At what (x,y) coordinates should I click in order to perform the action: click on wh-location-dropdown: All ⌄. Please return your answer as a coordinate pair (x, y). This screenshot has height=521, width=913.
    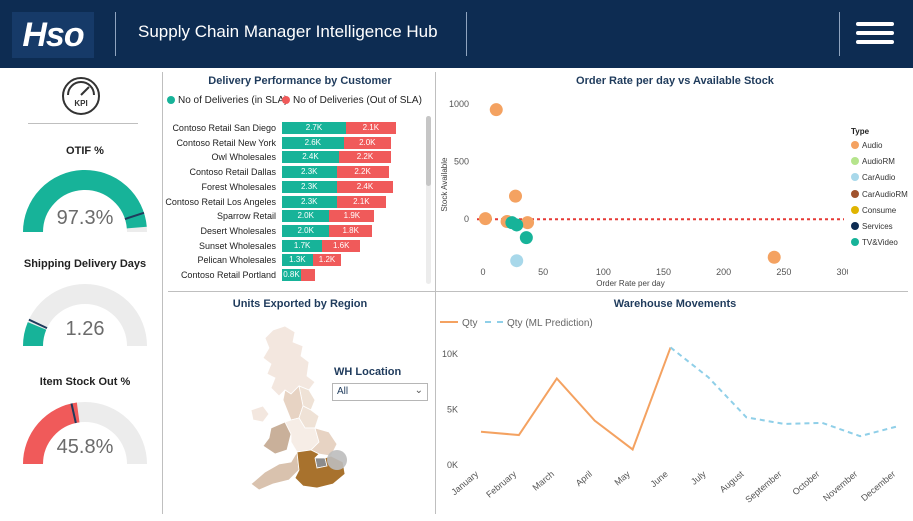
    Looking at the image, I should click on (380, 392).